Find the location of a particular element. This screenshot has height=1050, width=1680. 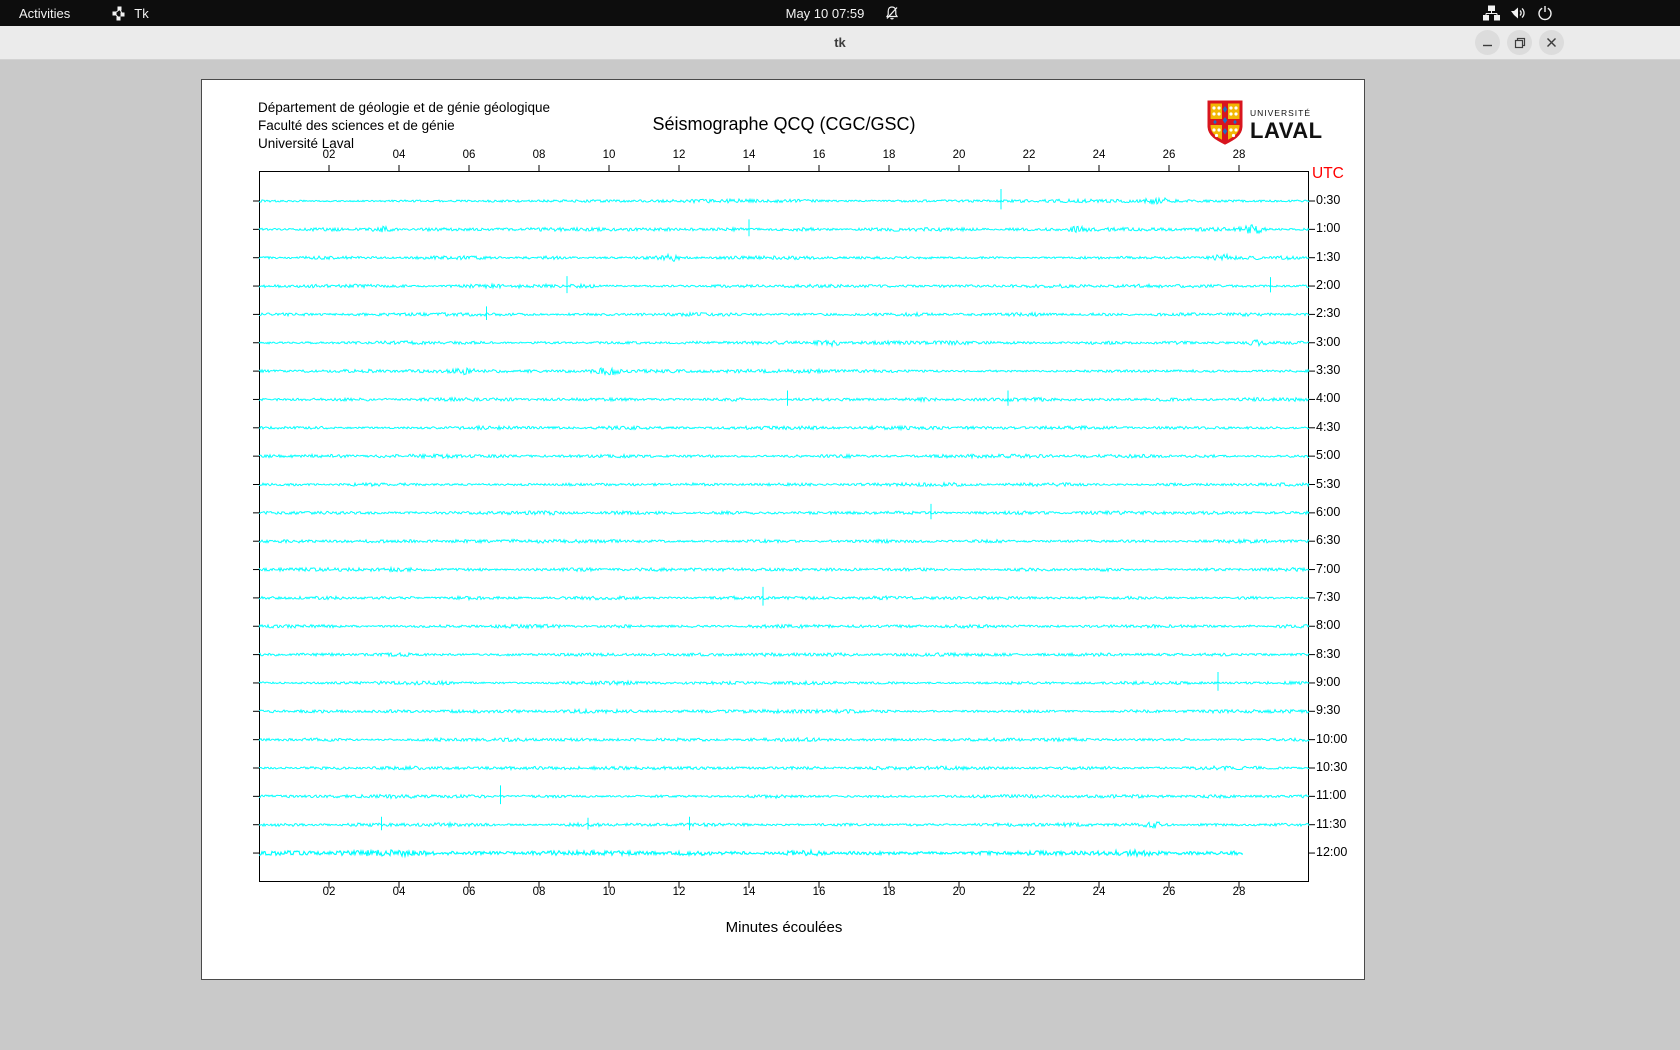

time-tick-label: 1:30 is located at coordinates (1328, 256).